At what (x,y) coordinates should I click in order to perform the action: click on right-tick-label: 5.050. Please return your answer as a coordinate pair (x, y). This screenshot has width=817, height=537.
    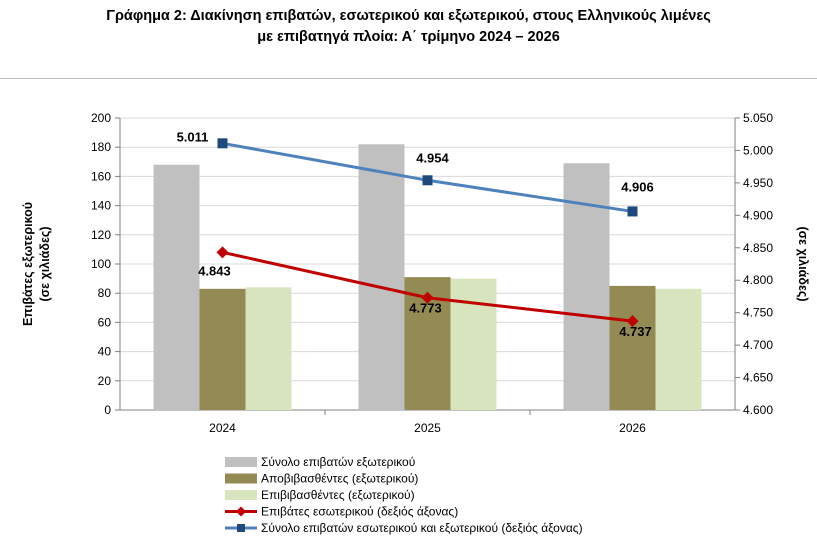
    Looking at the image, I should click on (758, 118).